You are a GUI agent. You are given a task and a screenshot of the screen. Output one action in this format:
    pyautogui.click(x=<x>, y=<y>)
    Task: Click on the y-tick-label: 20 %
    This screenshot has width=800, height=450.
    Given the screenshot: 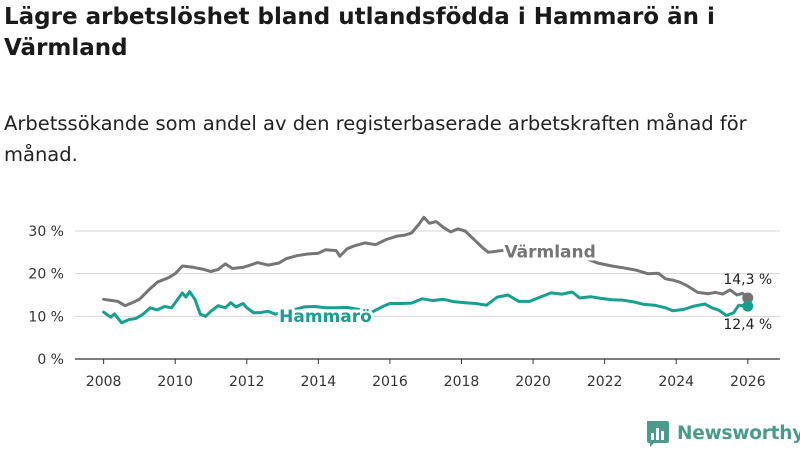 What is the action you would take?
    pyautogui.click(x=46, y=275)
    